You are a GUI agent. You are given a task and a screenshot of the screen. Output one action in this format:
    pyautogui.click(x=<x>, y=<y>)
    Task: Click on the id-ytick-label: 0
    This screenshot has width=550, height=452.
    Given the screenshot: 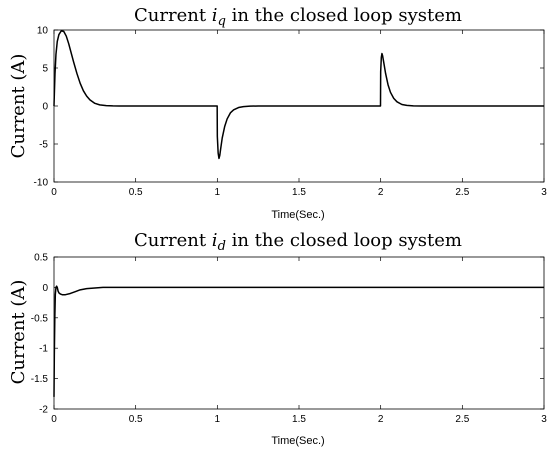 What is the action you would take?
    pyautogui.click(x=45, y=288)
    